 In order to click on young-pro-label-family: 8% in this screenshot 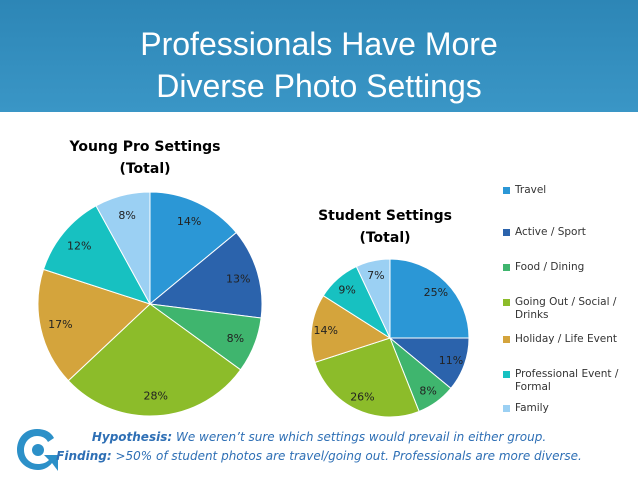, I will do `click(126, 215)`.